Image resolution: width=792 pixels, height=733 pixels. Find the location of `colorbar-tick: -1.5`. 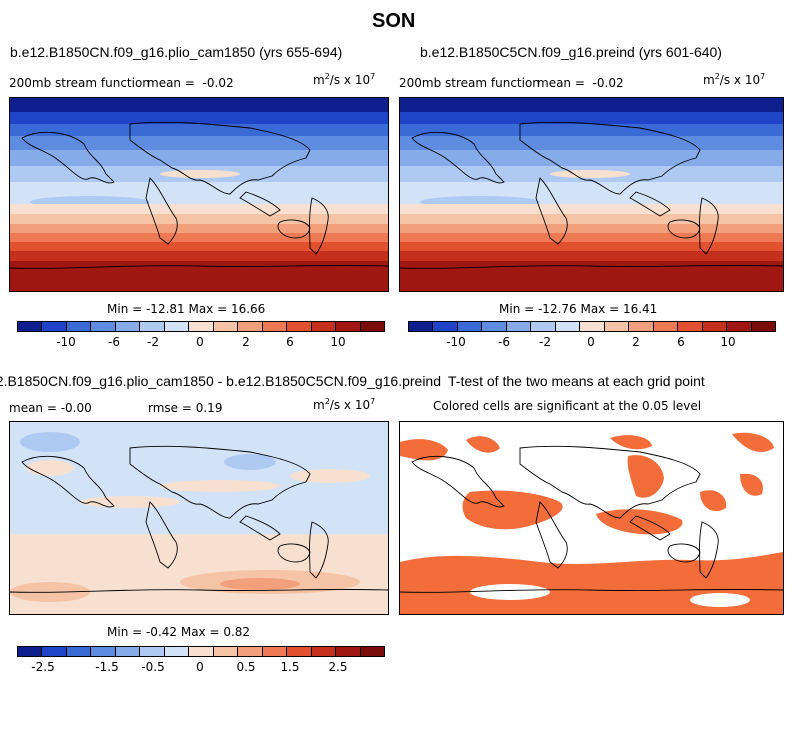

colorbar-tick: -1.5 is located at coordinates (107, 667).